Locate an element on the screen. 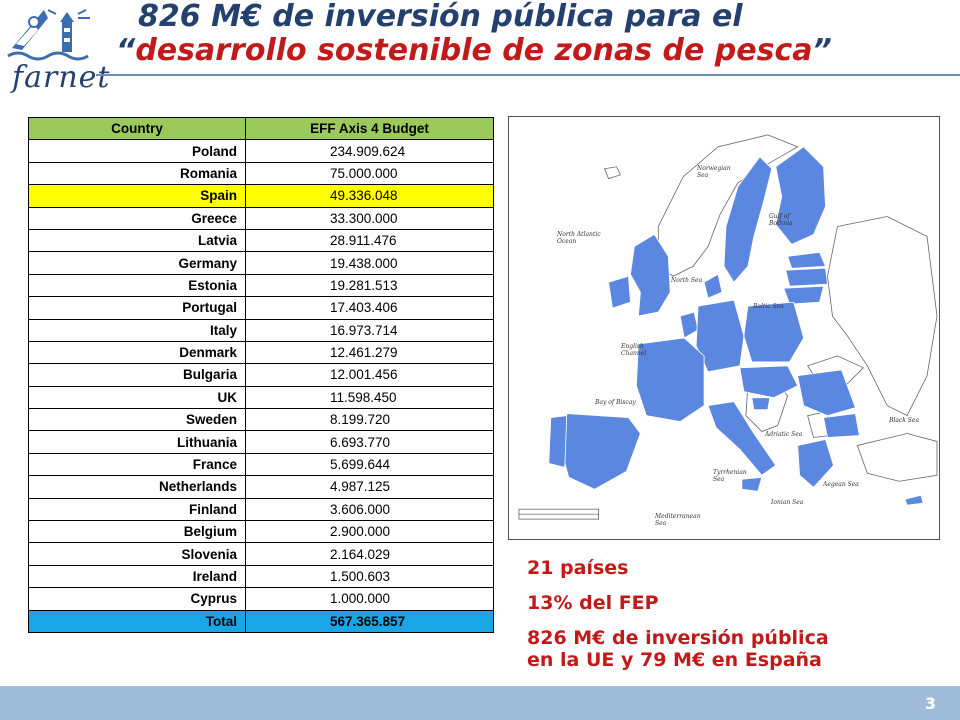 The image size is (960, 720). budget-cell: 19.438.000 is located at coordinates (369, 263).